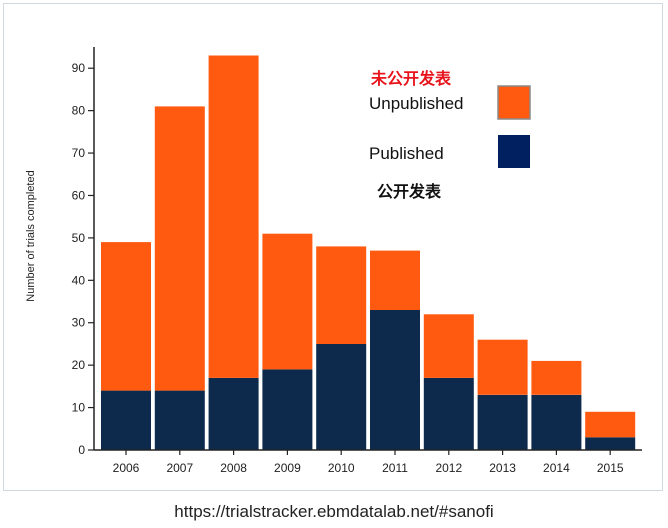 The width and height of the screenshot is (668, 528). I want to click on x-tick-label-2015: 2015, so click(610, 468).